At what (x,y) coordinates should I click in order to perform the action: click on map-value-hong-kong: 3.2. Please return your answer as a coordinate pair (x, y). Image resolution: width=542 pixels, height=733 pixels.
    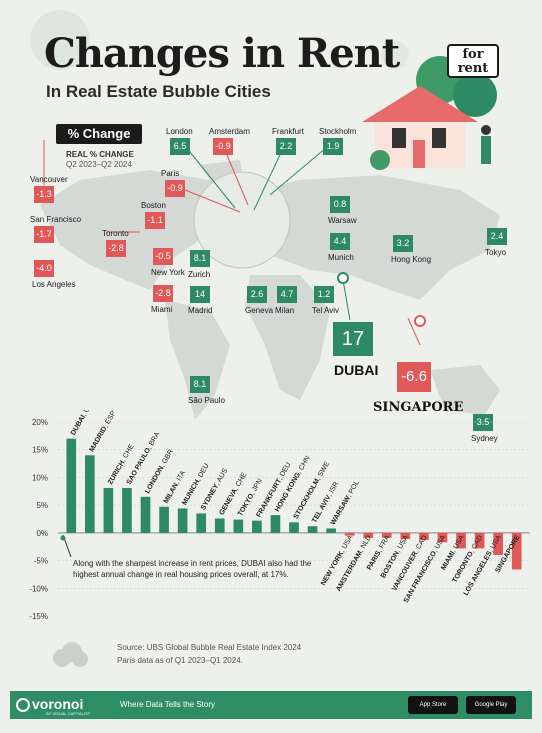
    Looking at the image, I should click on (403, 243).